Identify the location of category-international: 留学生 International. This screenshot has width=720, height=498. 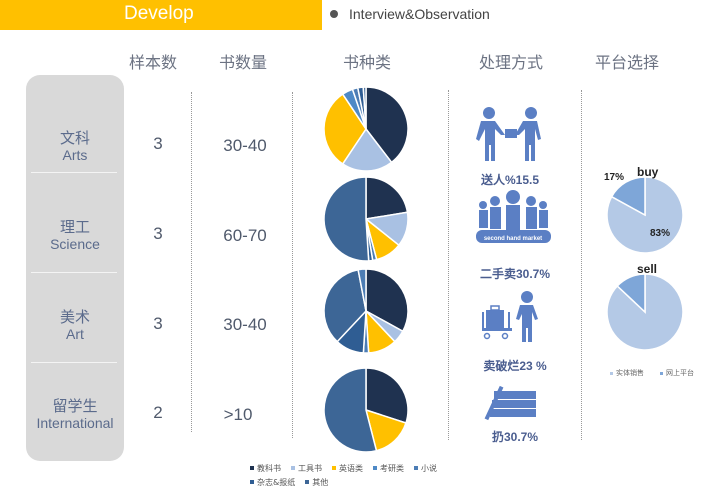
(75, 414).